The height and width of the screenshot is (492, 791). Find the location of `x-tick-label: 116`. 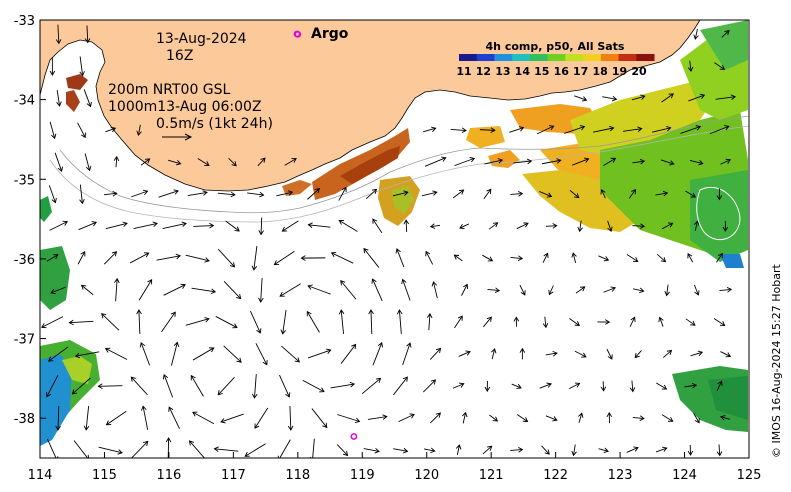

x-tick-label: 116 is located at coordinates (168, 475).